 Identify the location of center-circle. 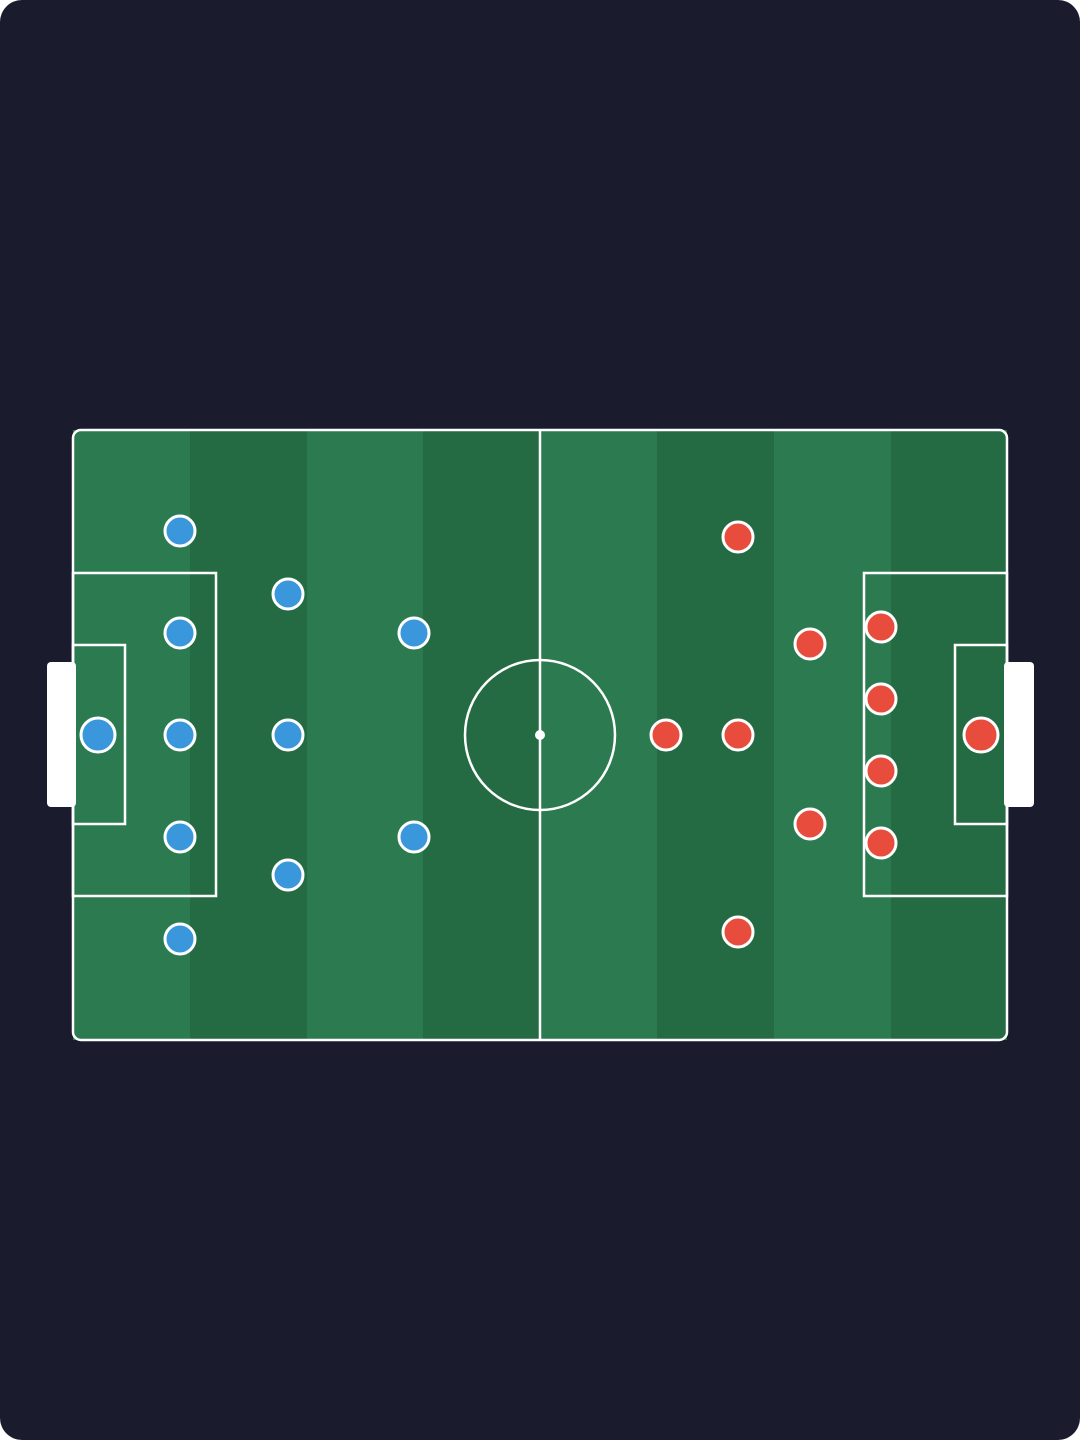
(540, 735).